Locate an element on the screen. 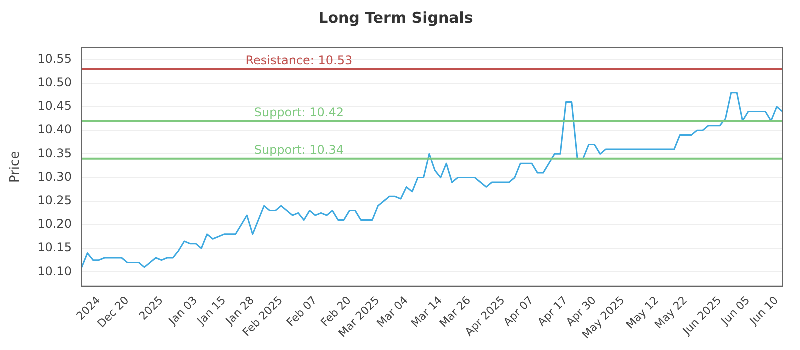  y-tick-label: 10.25 is located at coordinates (55, 201).